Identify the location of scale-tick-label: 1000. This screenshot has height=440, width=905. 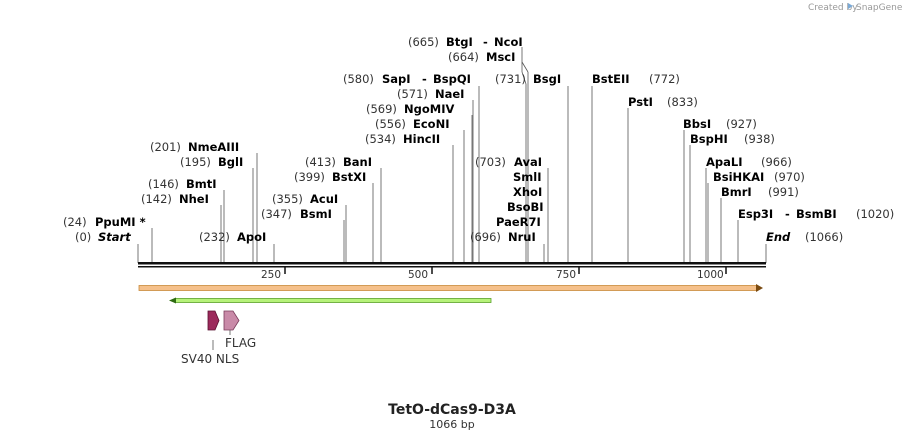
(710, 275).